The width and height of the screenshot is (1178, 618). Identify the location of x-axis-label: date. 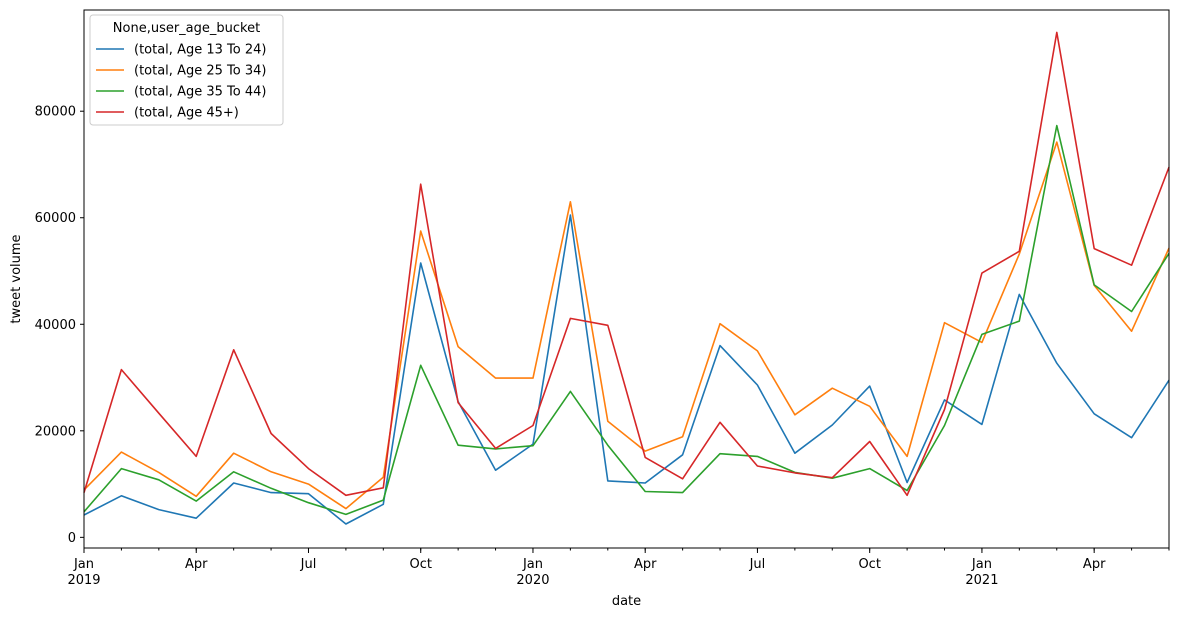
(626, 601).